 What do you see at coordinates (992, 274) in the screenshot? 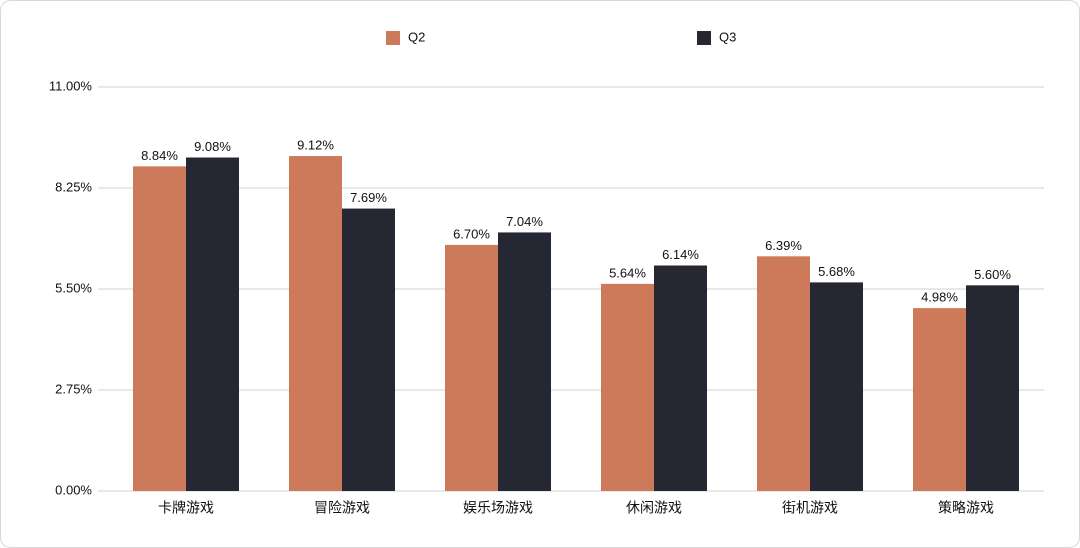
I see `value-label: 5.60%` at bounding box center [992, 274].